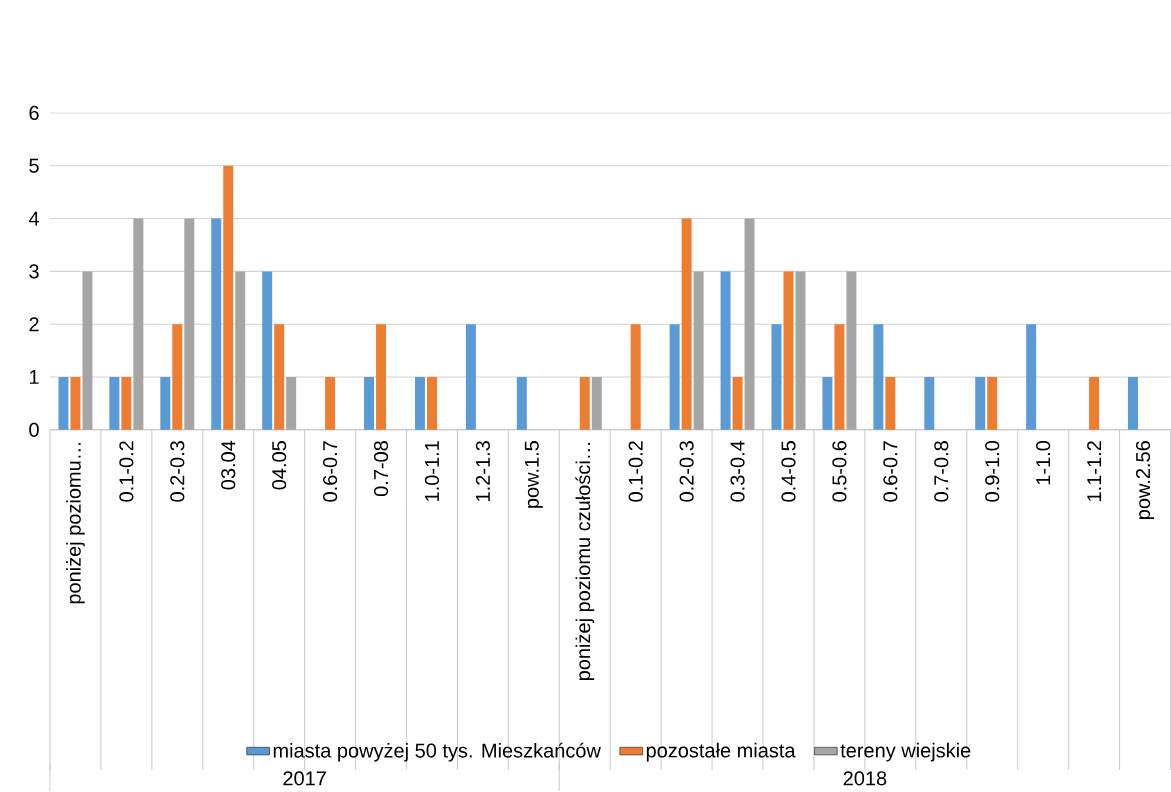 The width and height of the screenshot is (1171, 792). What do you see at coordinates (34, 377) in the screenshot?
I see `y-tick-label: 1` at bounding box center [34, 377].